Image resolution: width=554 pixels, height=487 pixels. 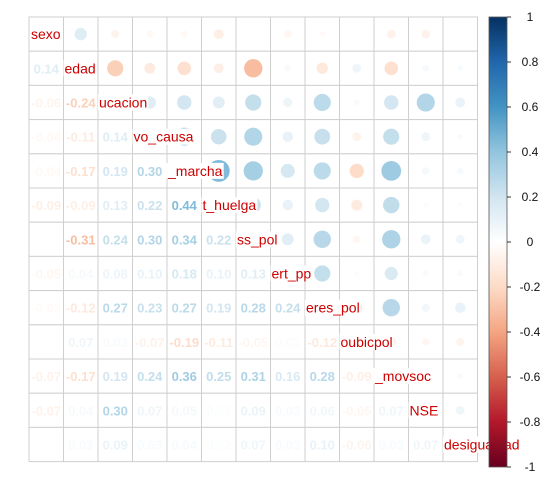 I want to click on corr-value: -0.12, so click(x=81, y=308).